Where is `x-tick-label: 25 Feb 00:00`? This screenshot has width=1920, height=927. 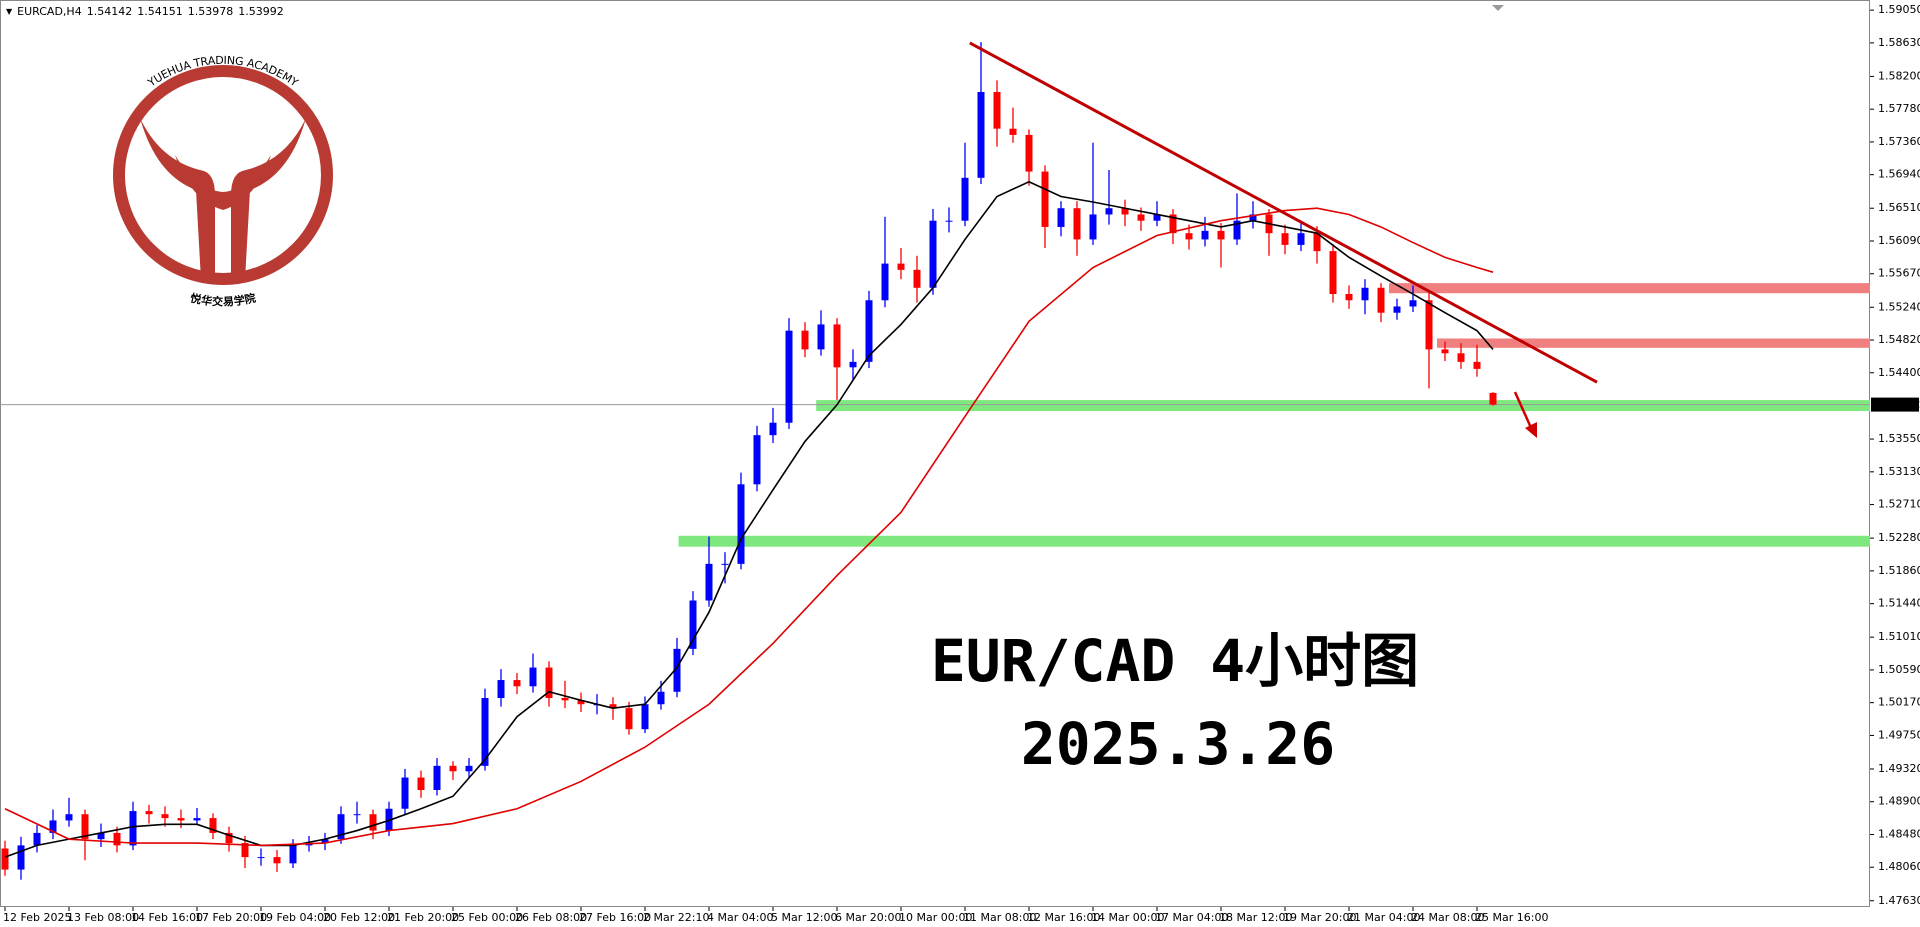
x-tick-label: 25 Feb 00:00 is located at coordinates (487, 917).